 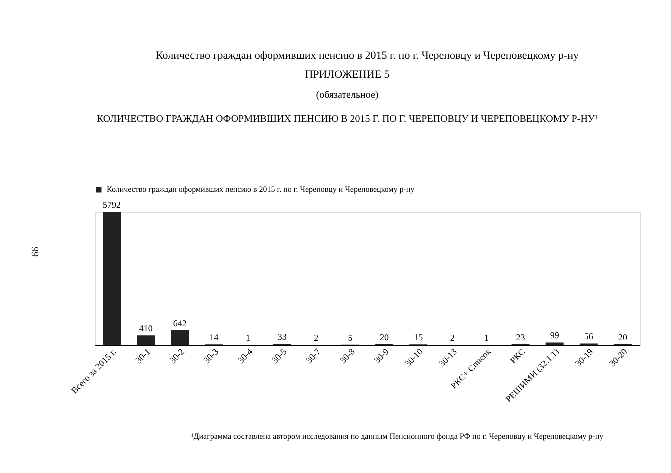 I want to click on data-label: 99, so click(x=555, y=335).